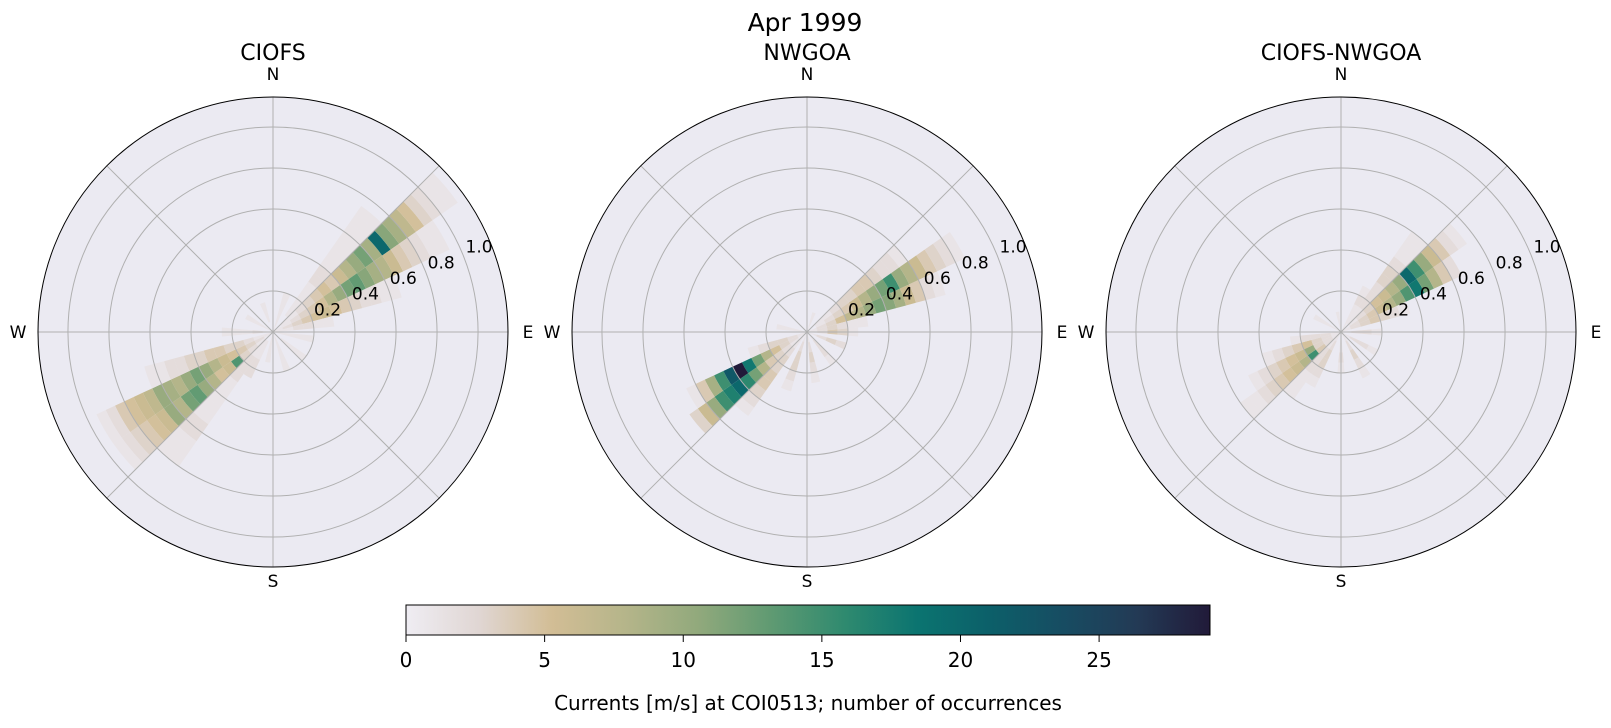 The height and width of the screenshot is (728, 1611). I want to click on compass-label-s: S, so click(1341, 582).